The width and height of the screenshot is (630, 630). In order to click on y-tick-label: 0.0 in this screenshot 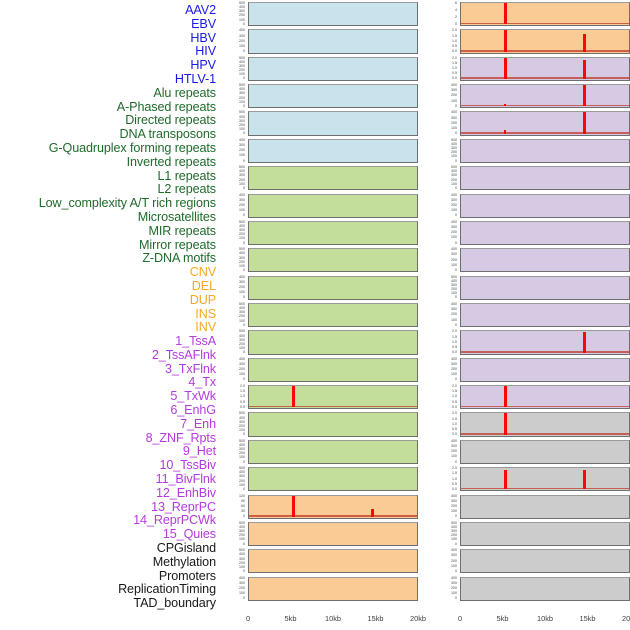, I will do `click(454, 434)`.